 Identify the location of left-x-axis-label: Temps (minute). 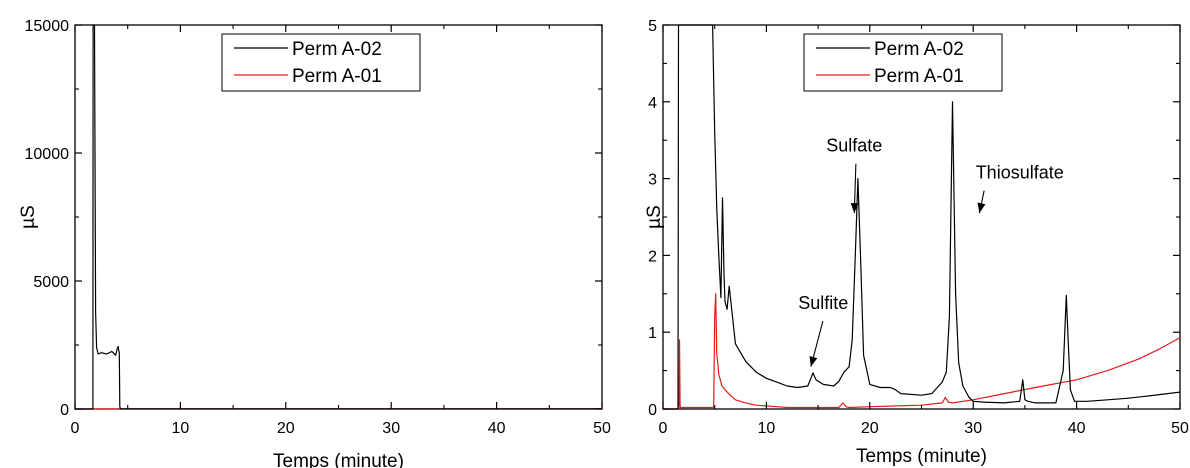
(338, 459).